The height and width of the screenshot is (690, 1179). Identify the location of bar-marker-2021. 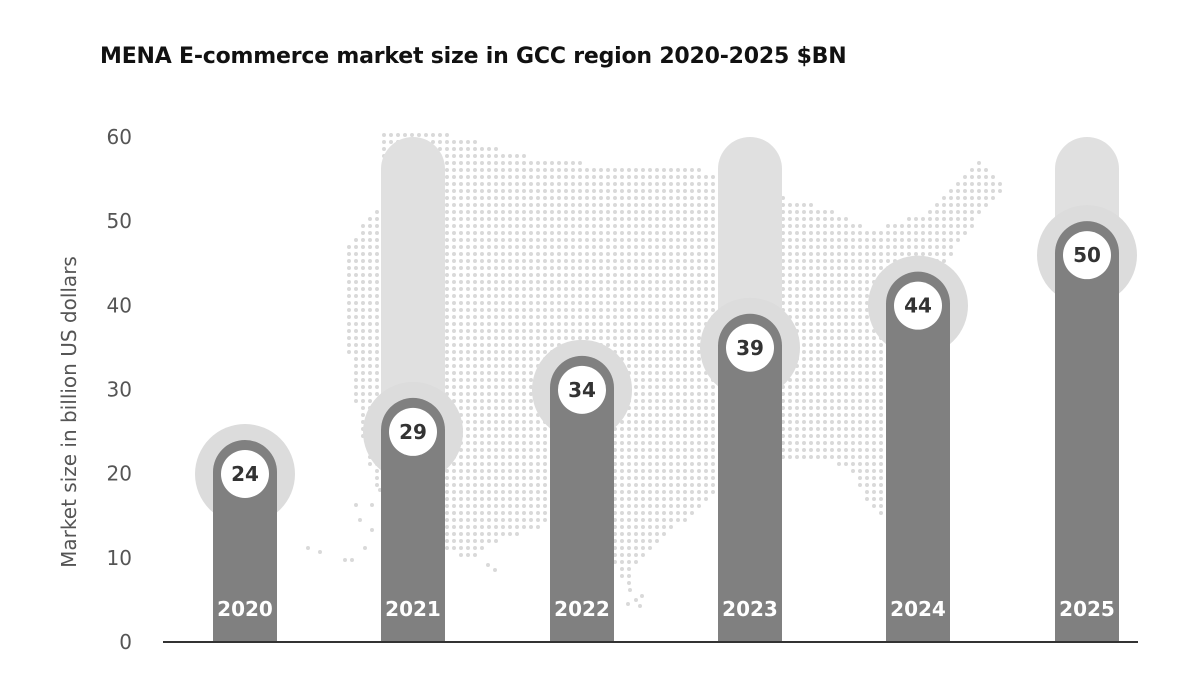
(413, 431).